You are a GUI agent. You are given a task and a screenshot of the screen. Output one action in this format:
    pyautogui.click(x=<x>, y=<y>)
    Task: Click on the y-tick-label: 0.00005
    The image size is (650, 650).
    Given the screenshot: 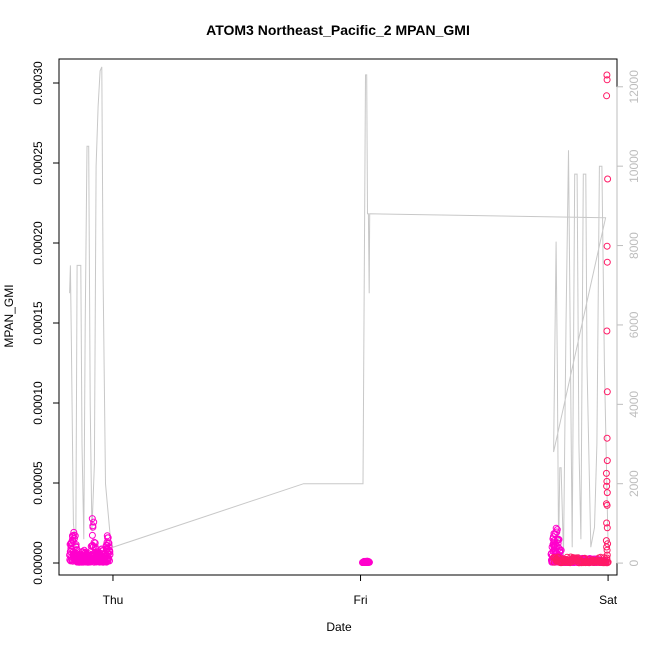 What is the action you would take?
    pyautogui.click(x=38, y=483)
    